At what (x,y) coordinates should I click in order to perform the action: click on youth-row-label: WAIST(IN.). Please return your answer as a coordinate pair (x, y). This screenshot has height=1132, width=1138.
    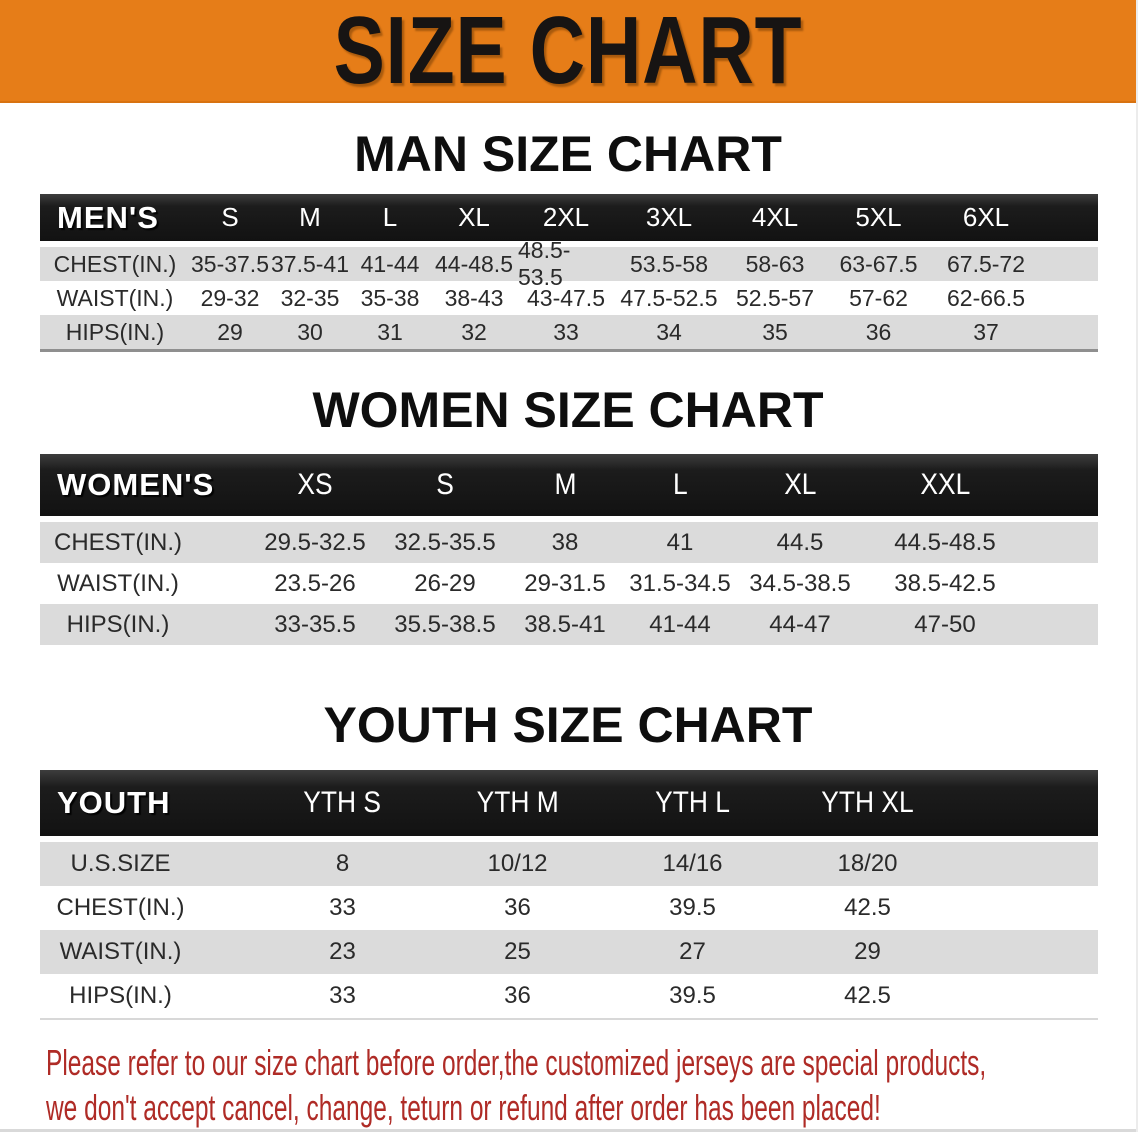
    Looking at the image, I should click on (147, 952).